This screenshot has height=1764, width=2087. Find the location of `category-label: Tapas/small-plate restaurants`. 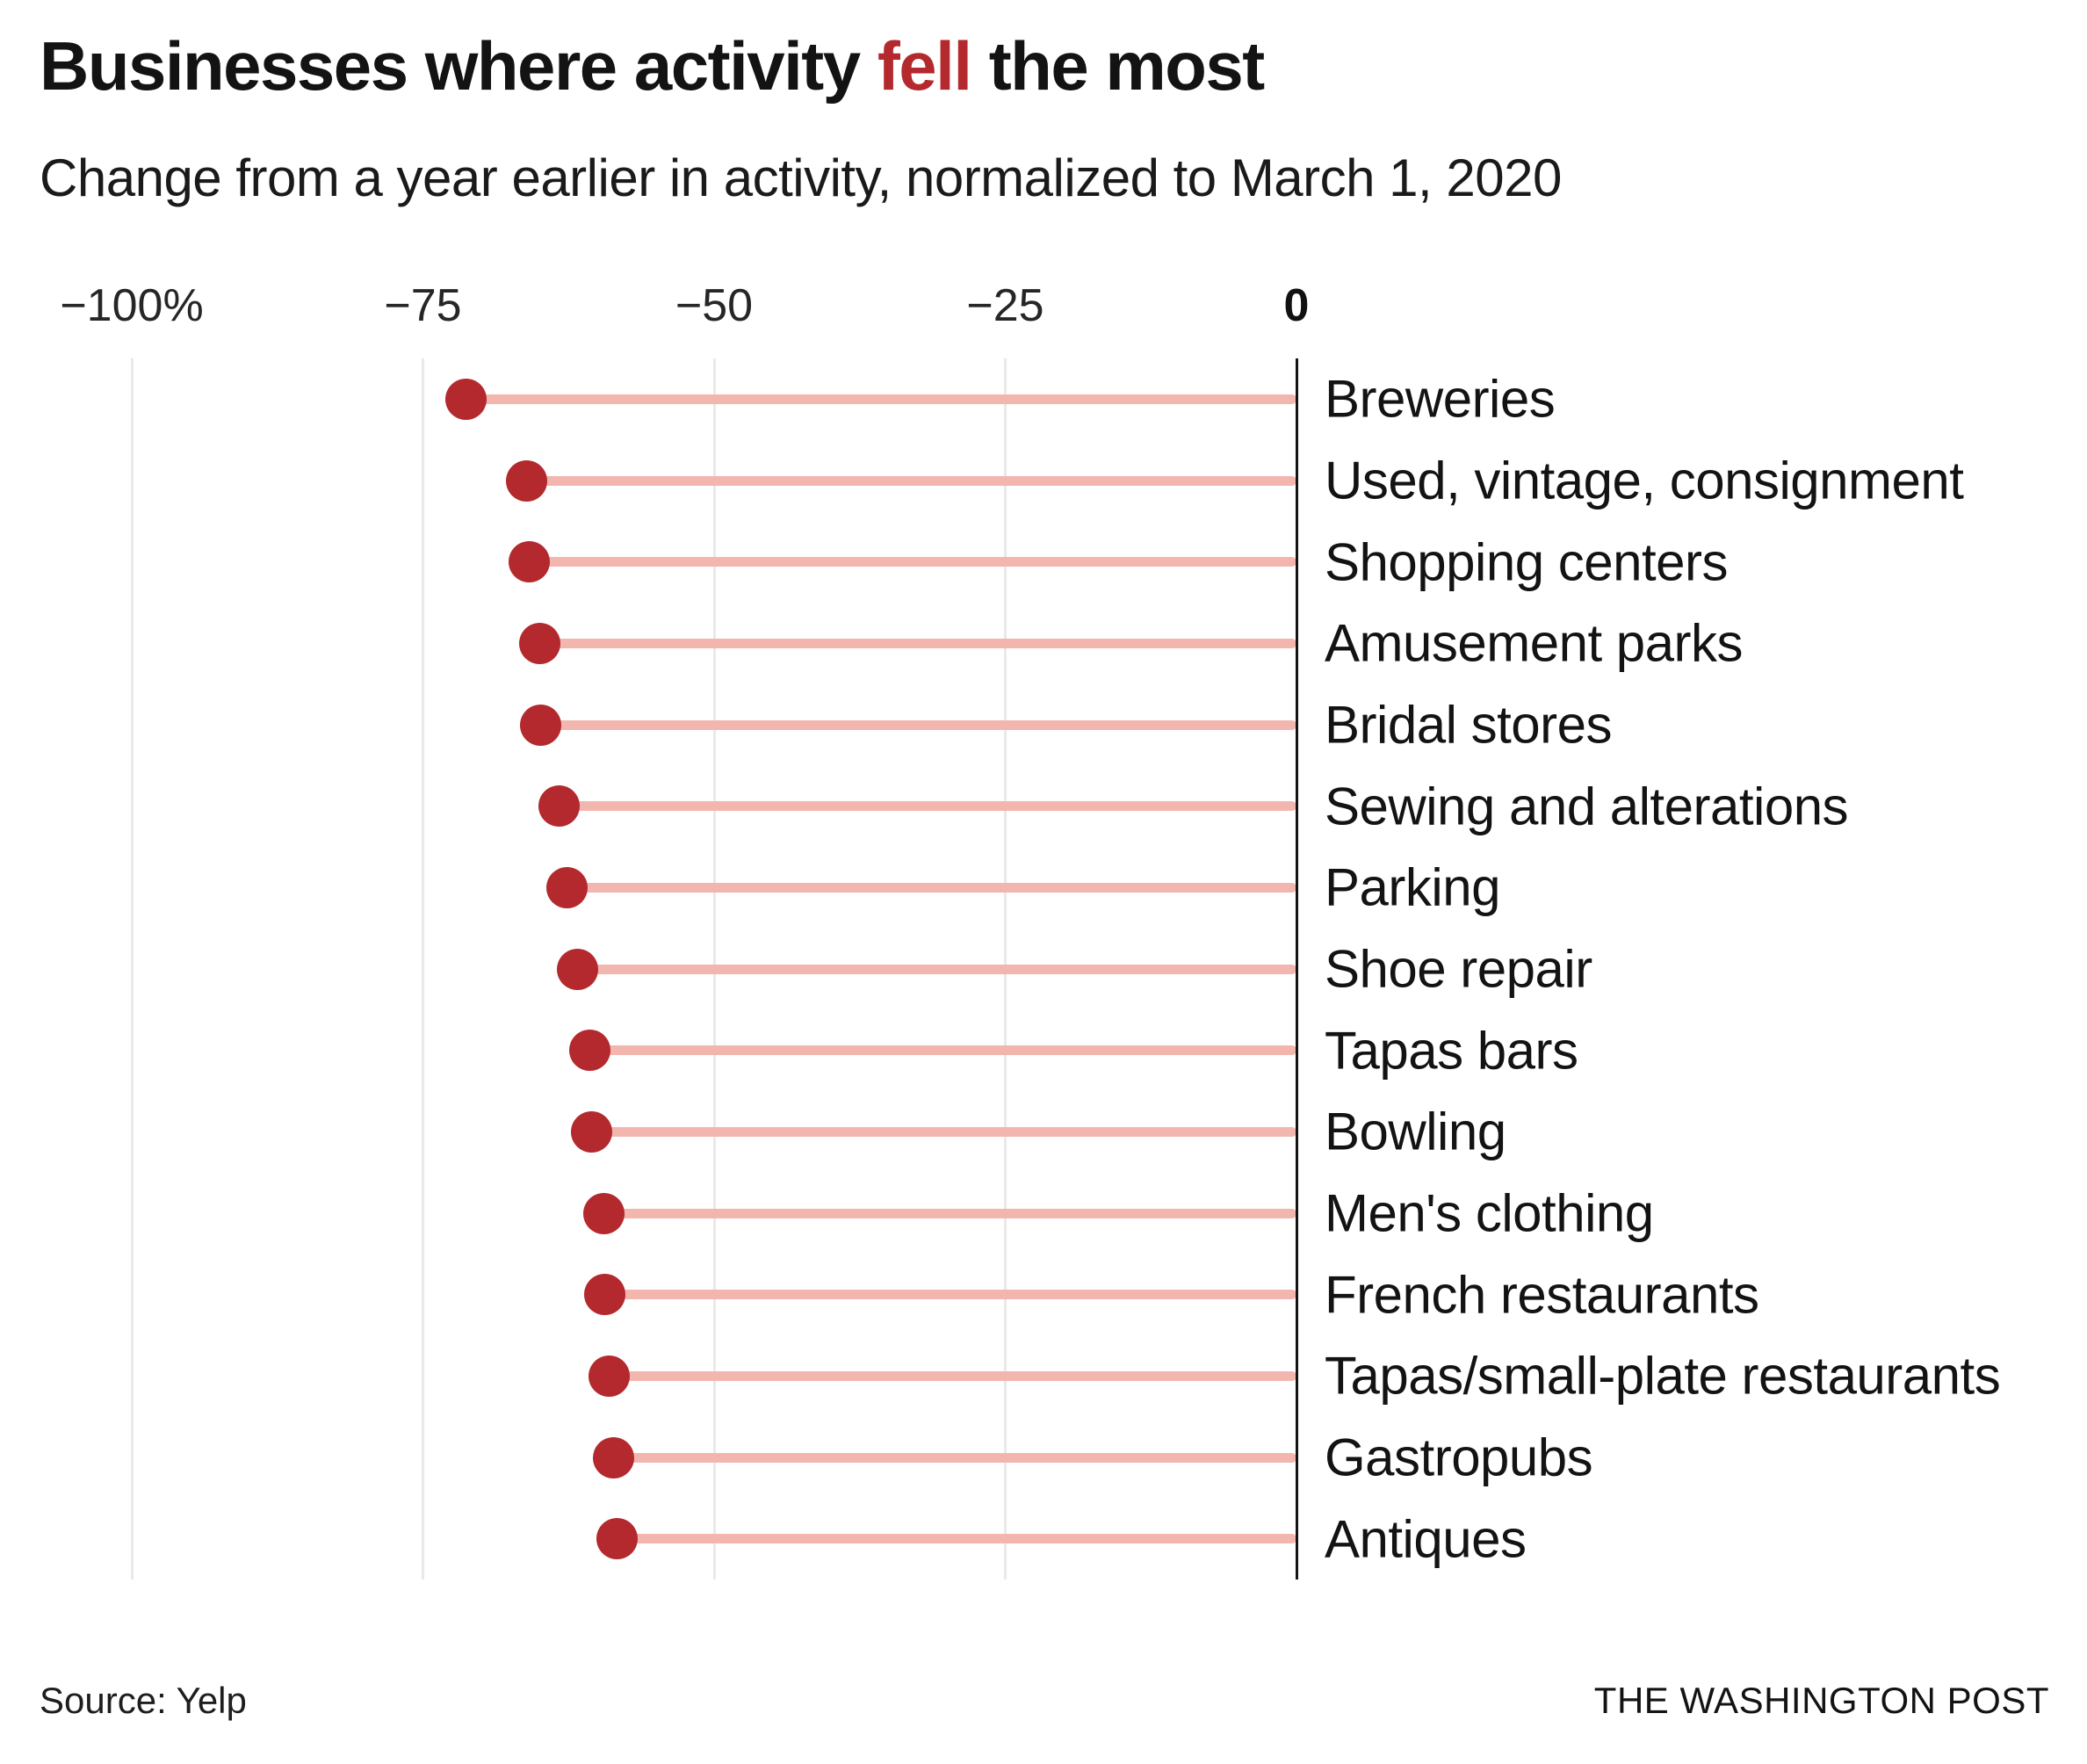

category-label: Tapas/small-plate restaurants is located at coordinates (1663, 1376).